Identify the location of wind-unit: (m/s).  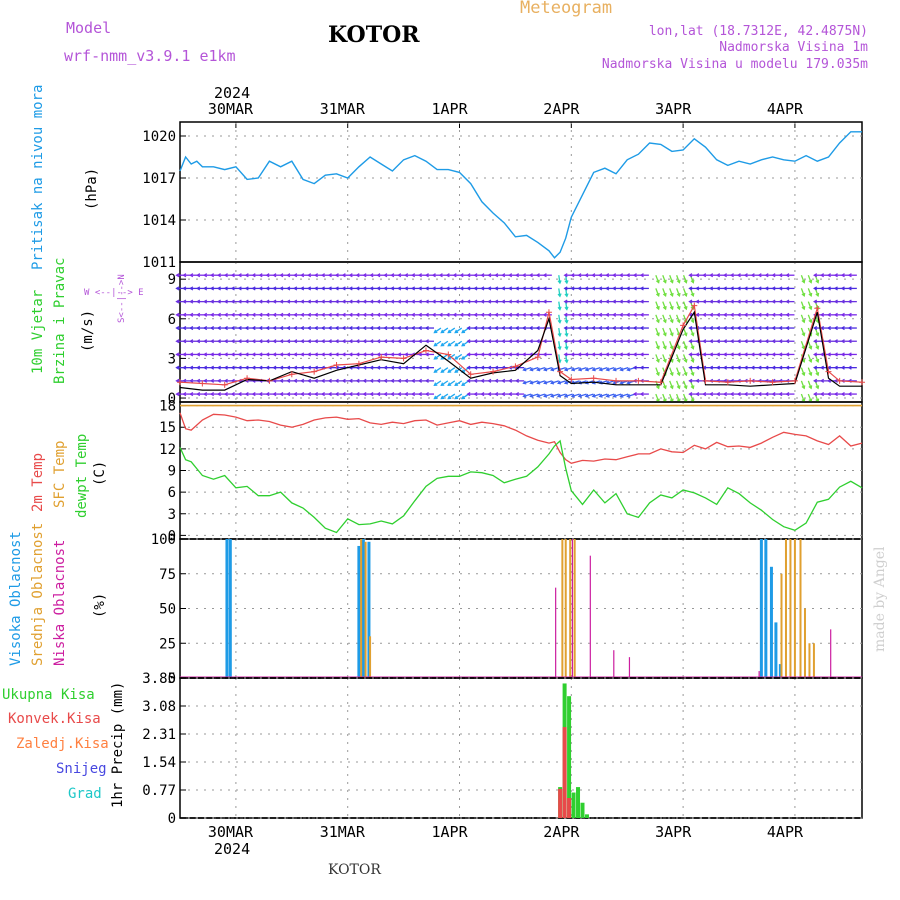
(88, 330).